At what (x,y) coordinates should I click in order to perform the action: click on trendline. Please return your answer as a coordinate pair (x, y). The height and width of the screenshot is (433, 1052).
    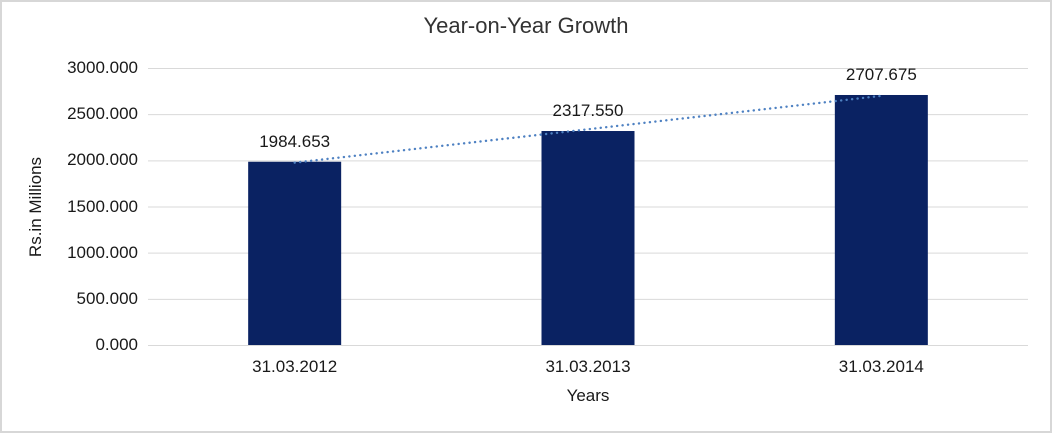
    Looking at the image, I should click on (588, 129).